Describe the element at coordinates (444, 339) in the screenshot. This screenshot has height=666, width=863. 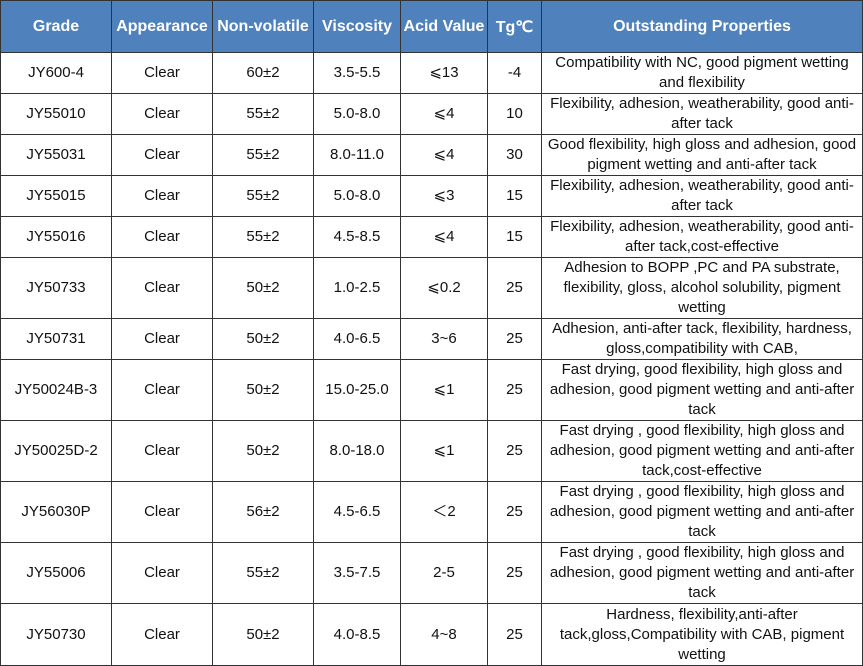
I see `table-cell: 3~6` at that location.